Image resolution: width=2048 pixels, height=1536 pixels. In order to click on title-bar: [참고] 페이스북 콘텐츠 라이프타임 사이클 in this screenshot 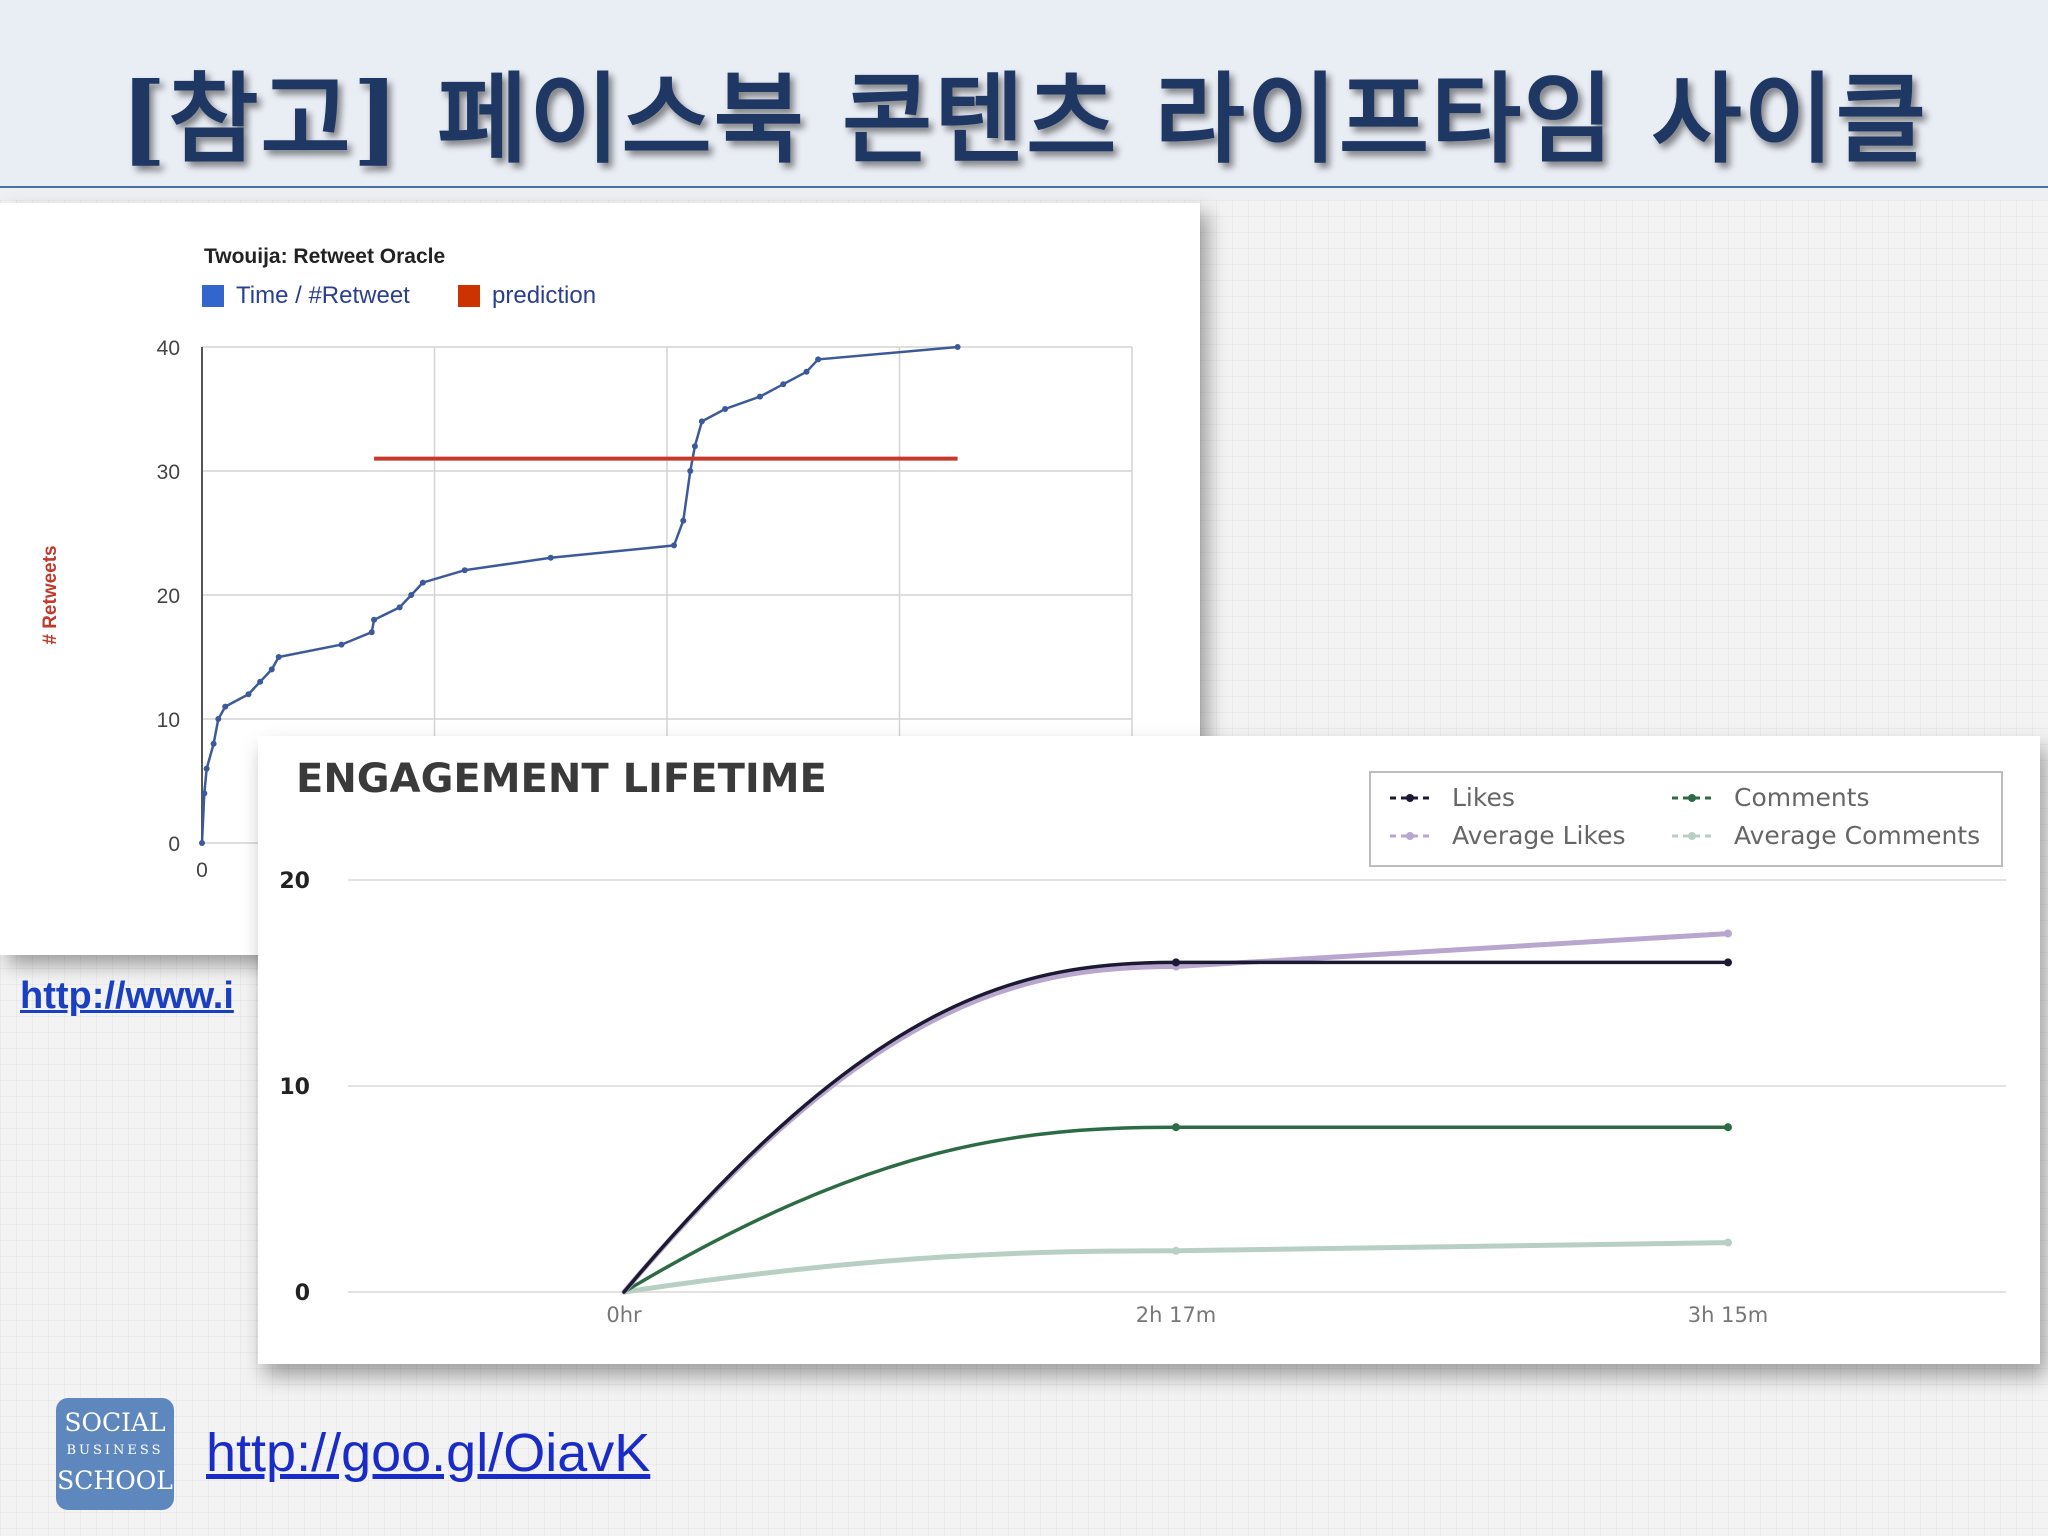, I will do `click(1024, 94)`.